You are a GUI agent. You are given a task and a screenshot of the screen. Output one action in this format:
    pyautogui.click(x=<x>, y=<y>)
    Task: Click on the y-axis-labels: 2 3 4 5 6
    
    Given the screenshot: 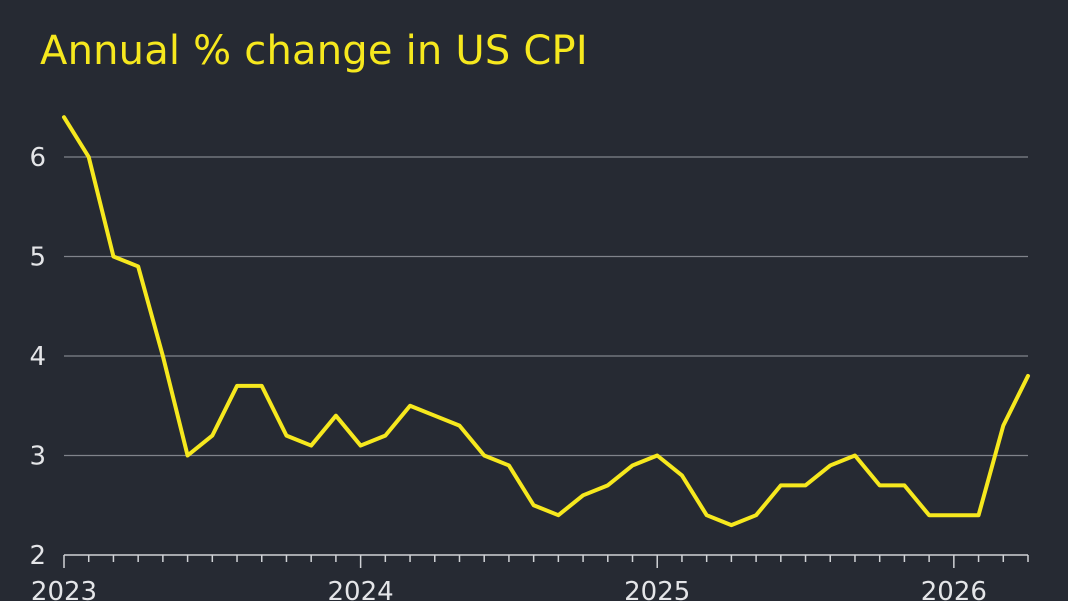 What is the action you would take?
    pyautogui.click(x=37, y=357)
    